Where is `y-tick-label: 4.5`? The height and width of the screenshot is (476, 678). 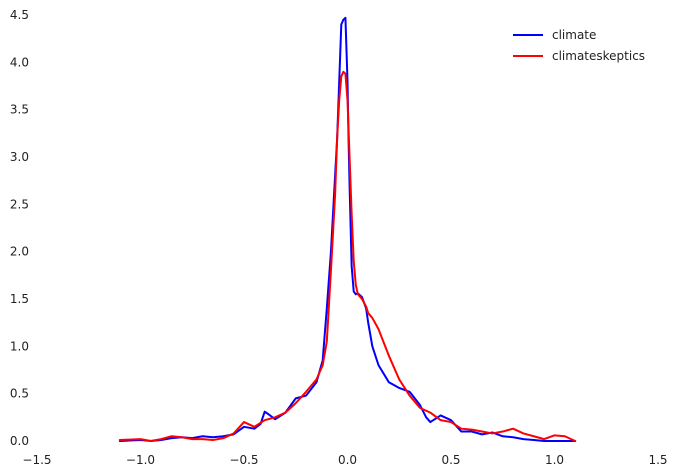
y-tick-label: 4.5 is located at coordinates (19, 15).